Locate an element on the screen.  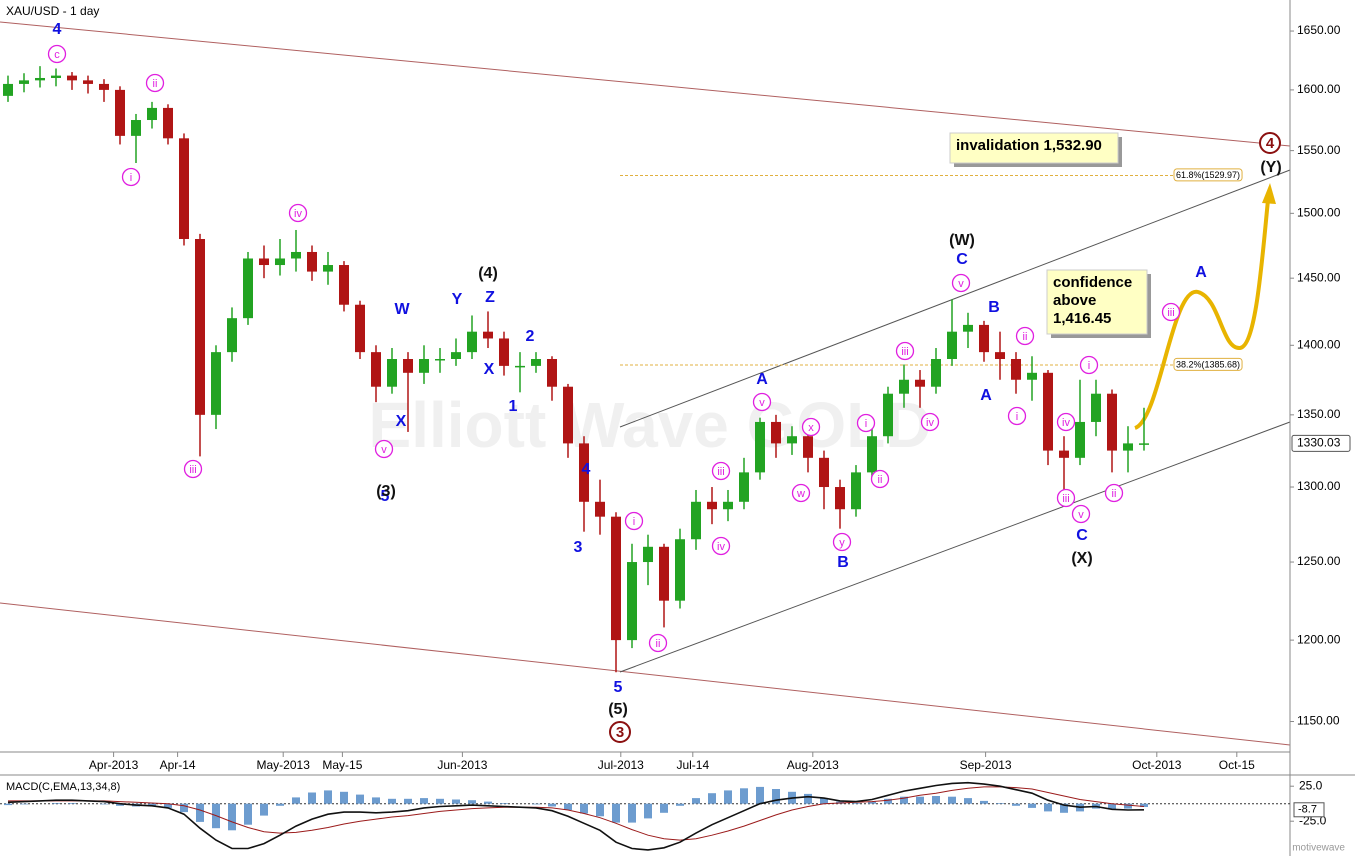
y-tick-label: 1600.00 is located at coordinates (1319, 89).